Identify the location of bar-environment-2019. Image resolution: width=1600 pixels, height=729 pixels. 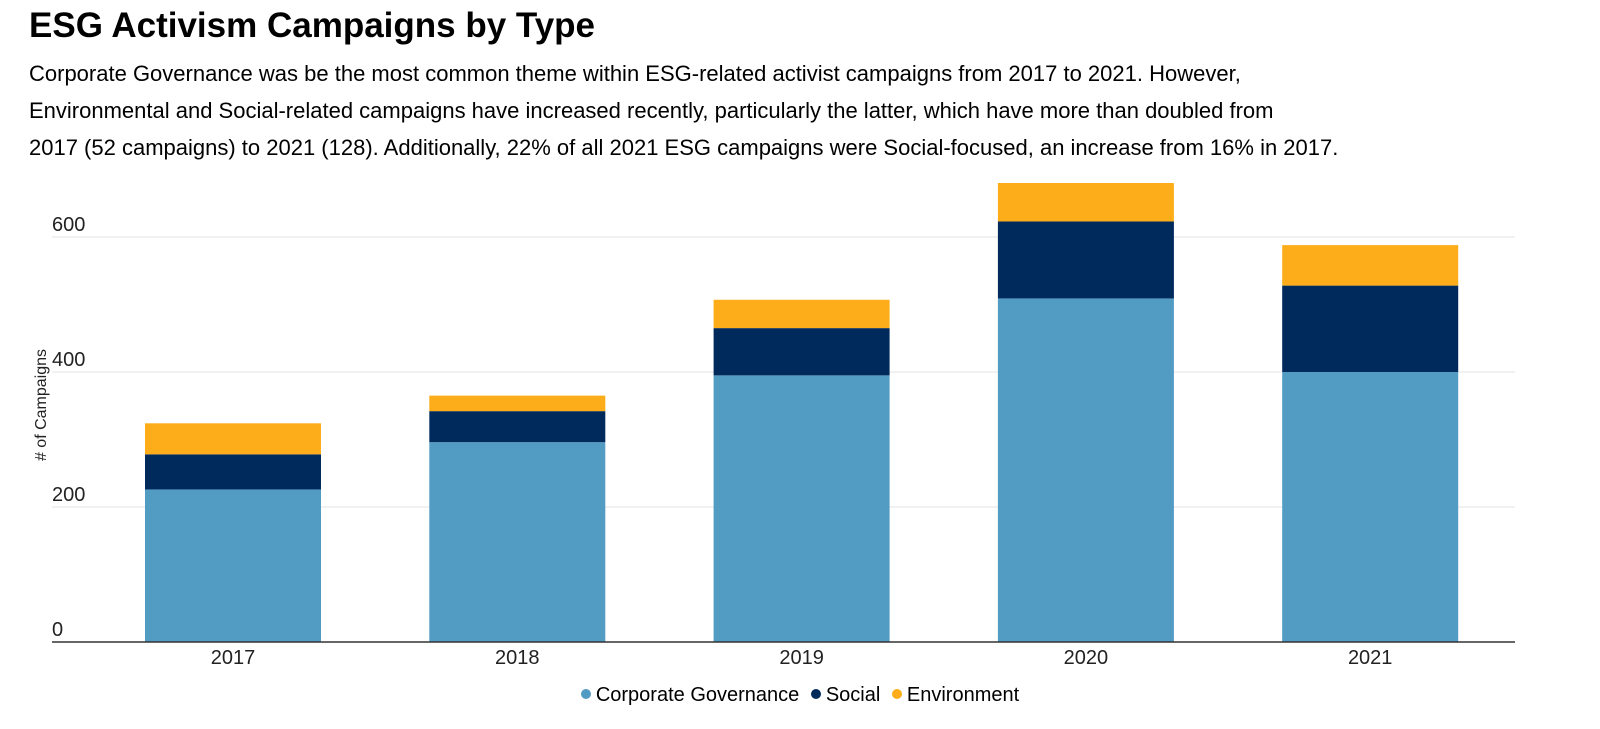
(801, 314).